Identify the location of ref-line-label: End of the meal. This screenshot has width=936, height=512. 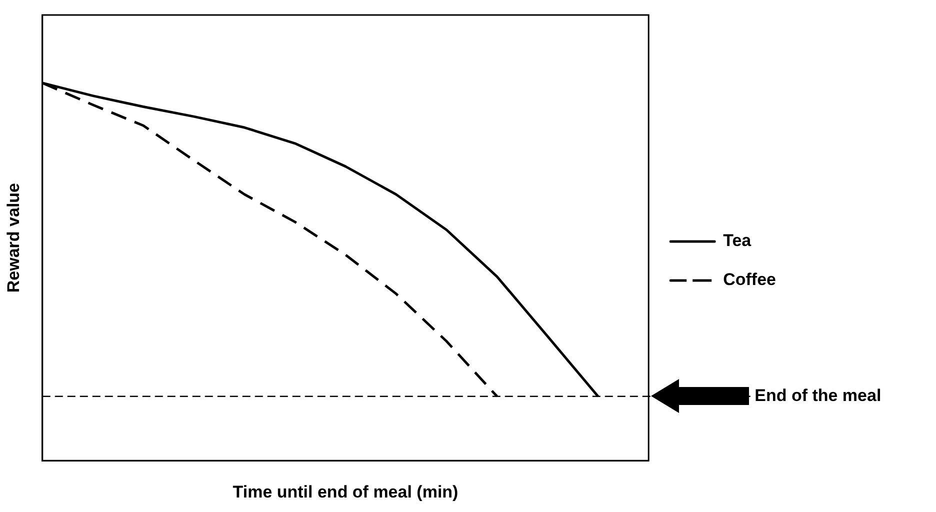
(818, 396).